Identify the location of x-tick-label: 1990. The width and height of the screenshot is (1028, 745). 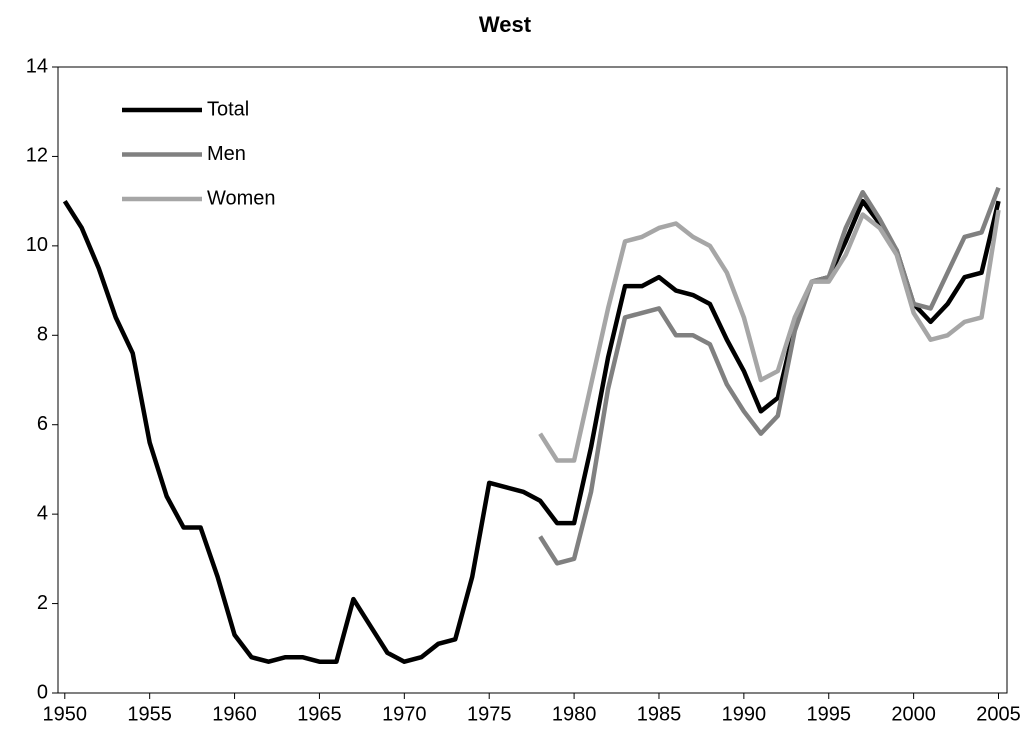
(744, 714).